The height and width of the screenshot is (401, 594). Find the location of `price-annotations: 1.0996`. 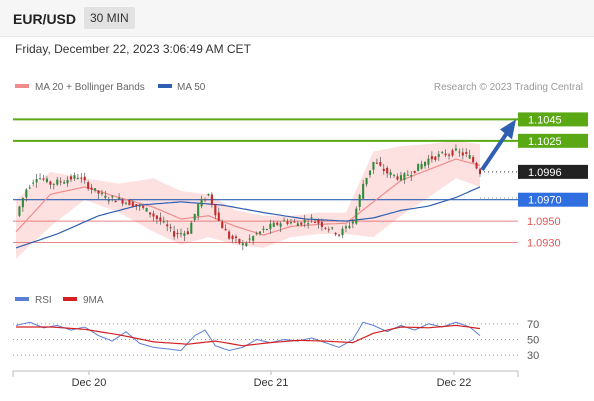

price-annotations: 1.0996 is located at coordinates (534, 159).